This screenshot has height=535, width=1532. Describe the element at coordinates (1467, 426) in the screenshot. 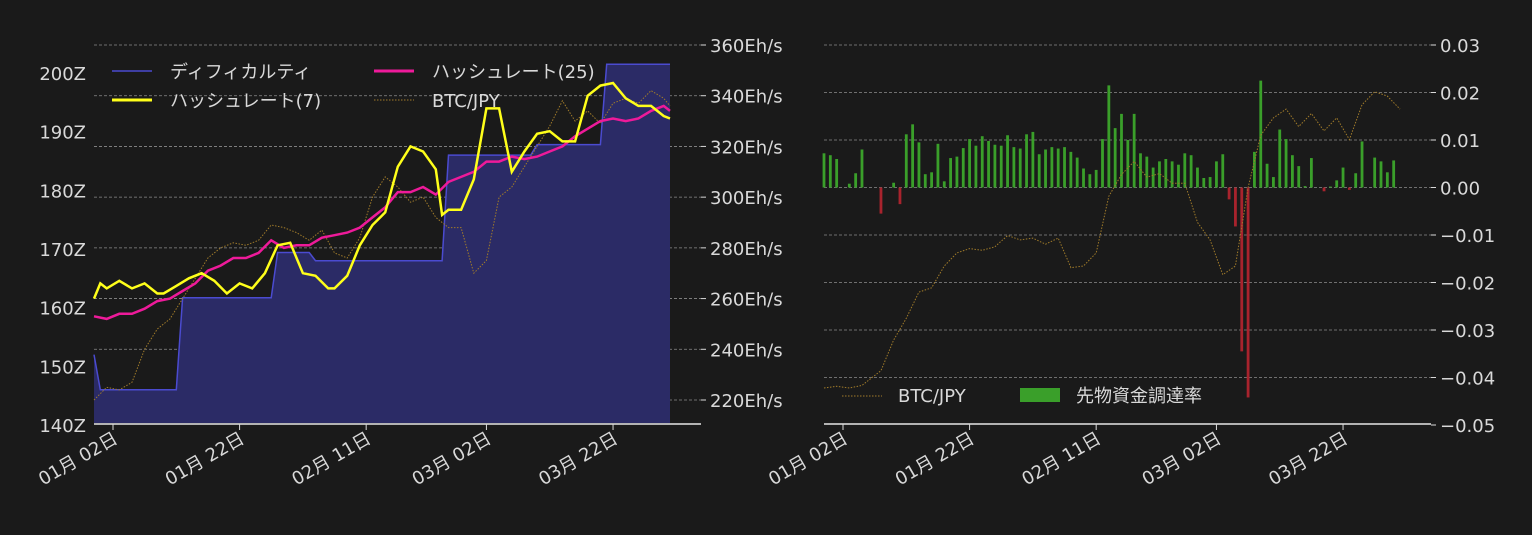

I see `right-y-tick-label: −0.05` at that location.